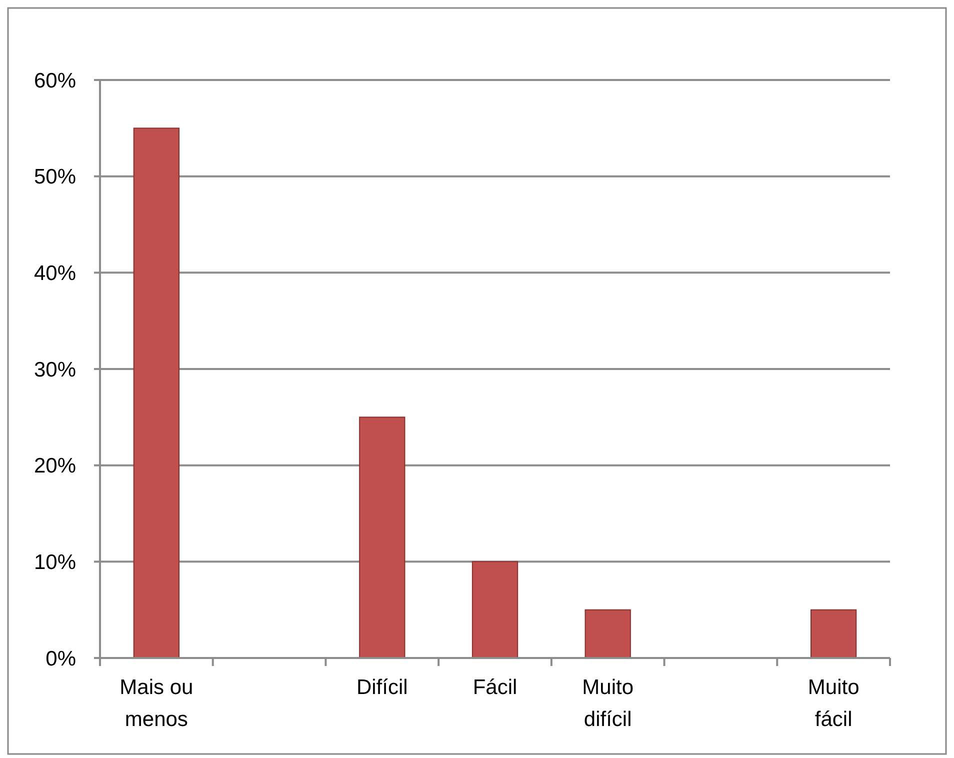  Describe the element at coordinates (55, 80) in the screenshot. I see `y-tick-label: 60%` at that location.